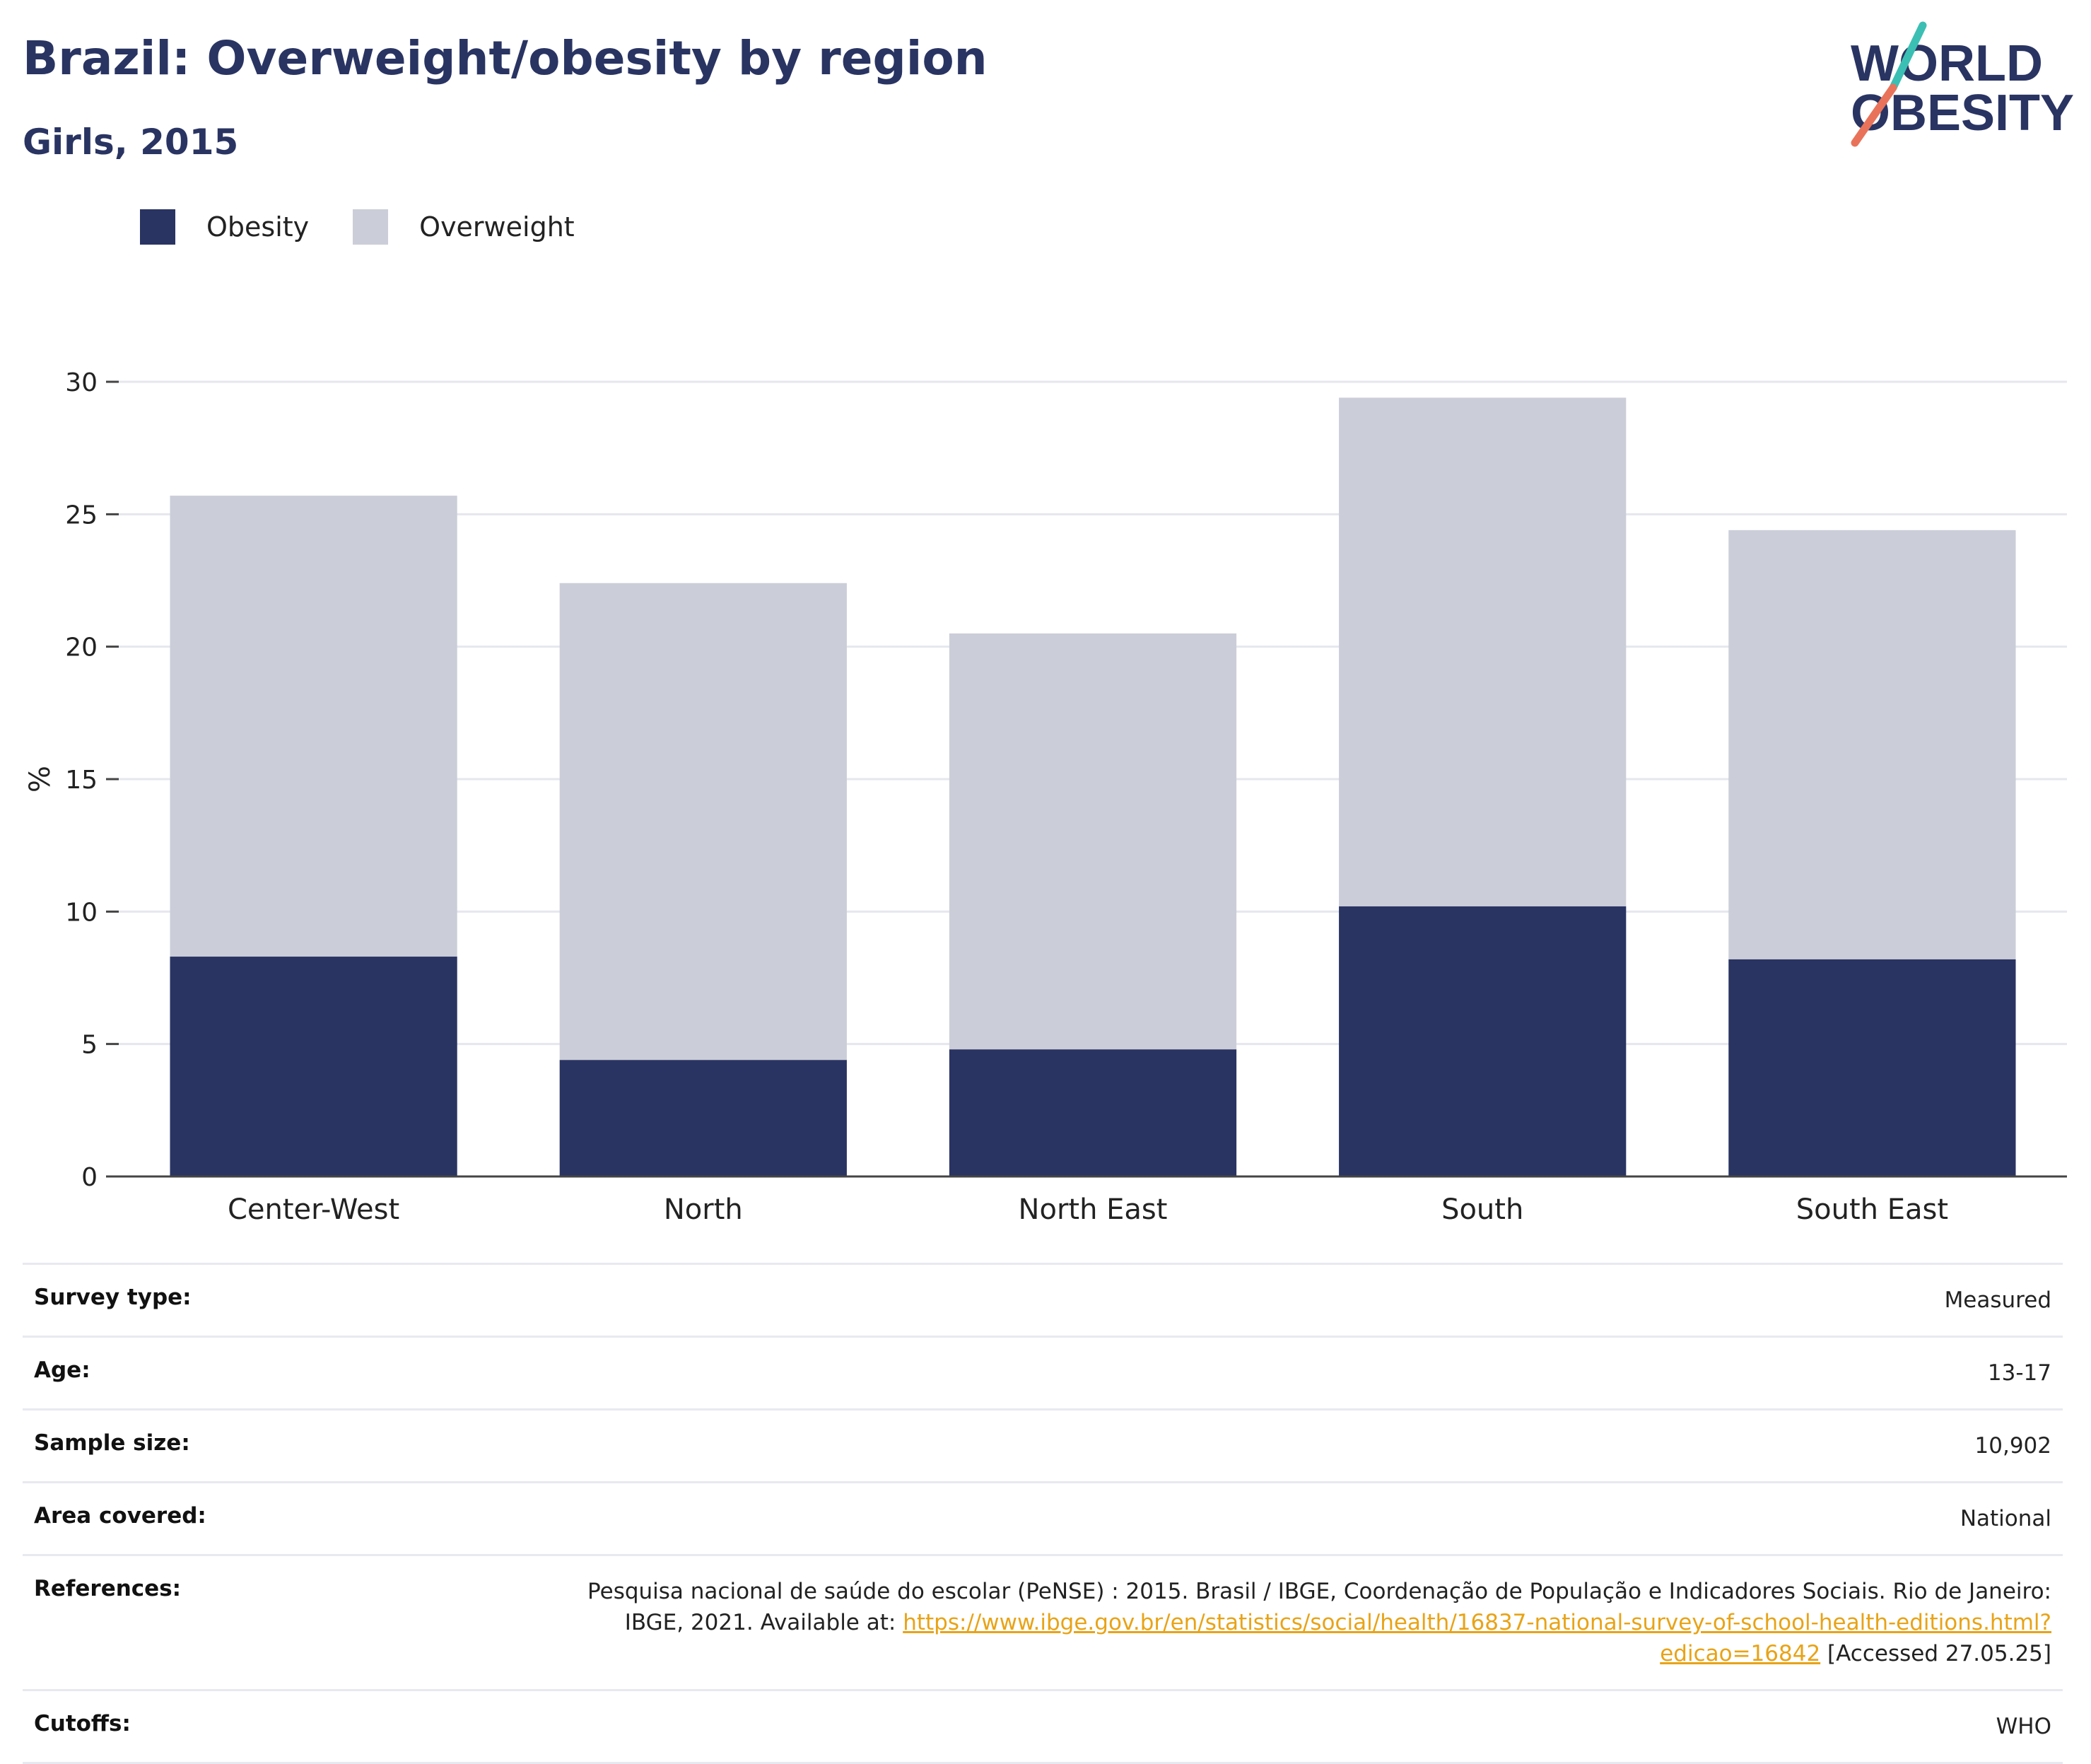 Image resolution: width=2091 pixels, height=1764 pixels. Describe the element at coordinates (703, 1209) in the screenshot. I see `x-tick-label-north: North` at that location.